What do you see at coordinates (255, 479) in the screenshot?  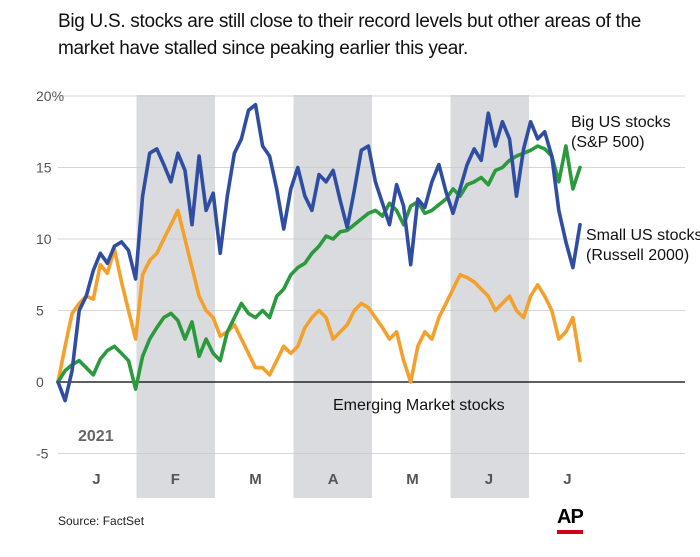 I see `month-label-2: M` at bounding box center [255, 479].